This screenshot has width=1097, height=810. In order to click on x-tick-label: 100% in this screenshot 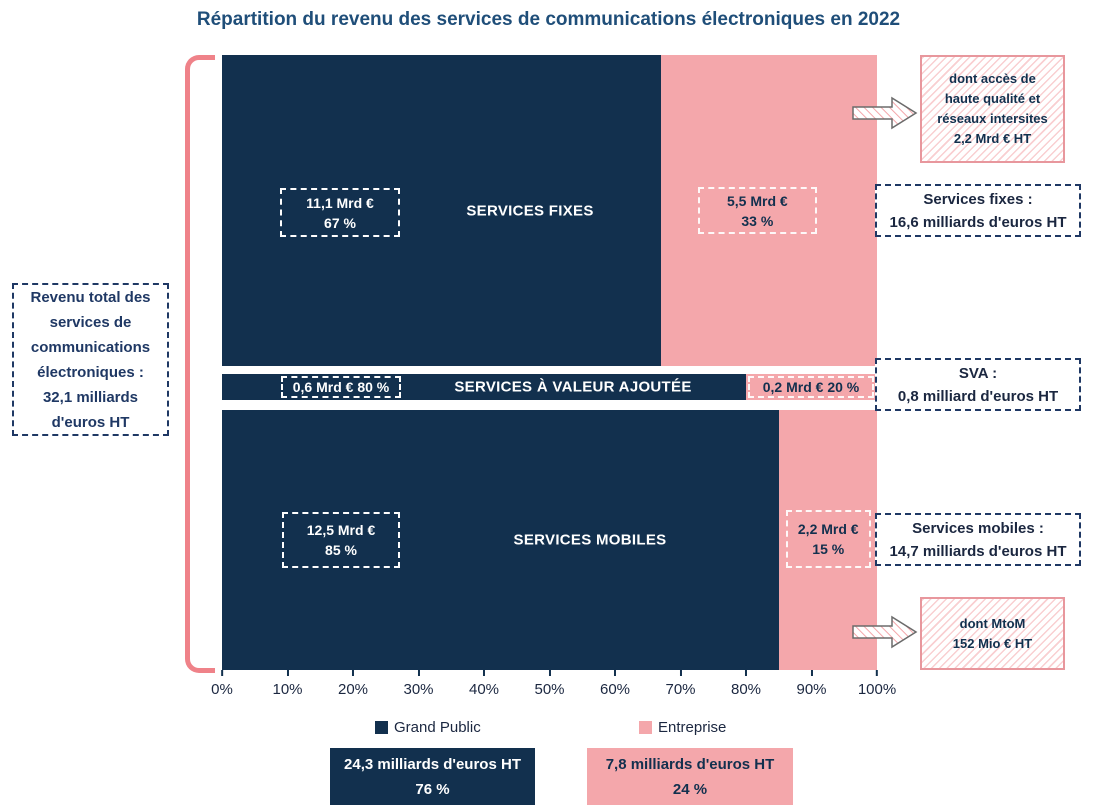, I will do `click(877, 689)`.